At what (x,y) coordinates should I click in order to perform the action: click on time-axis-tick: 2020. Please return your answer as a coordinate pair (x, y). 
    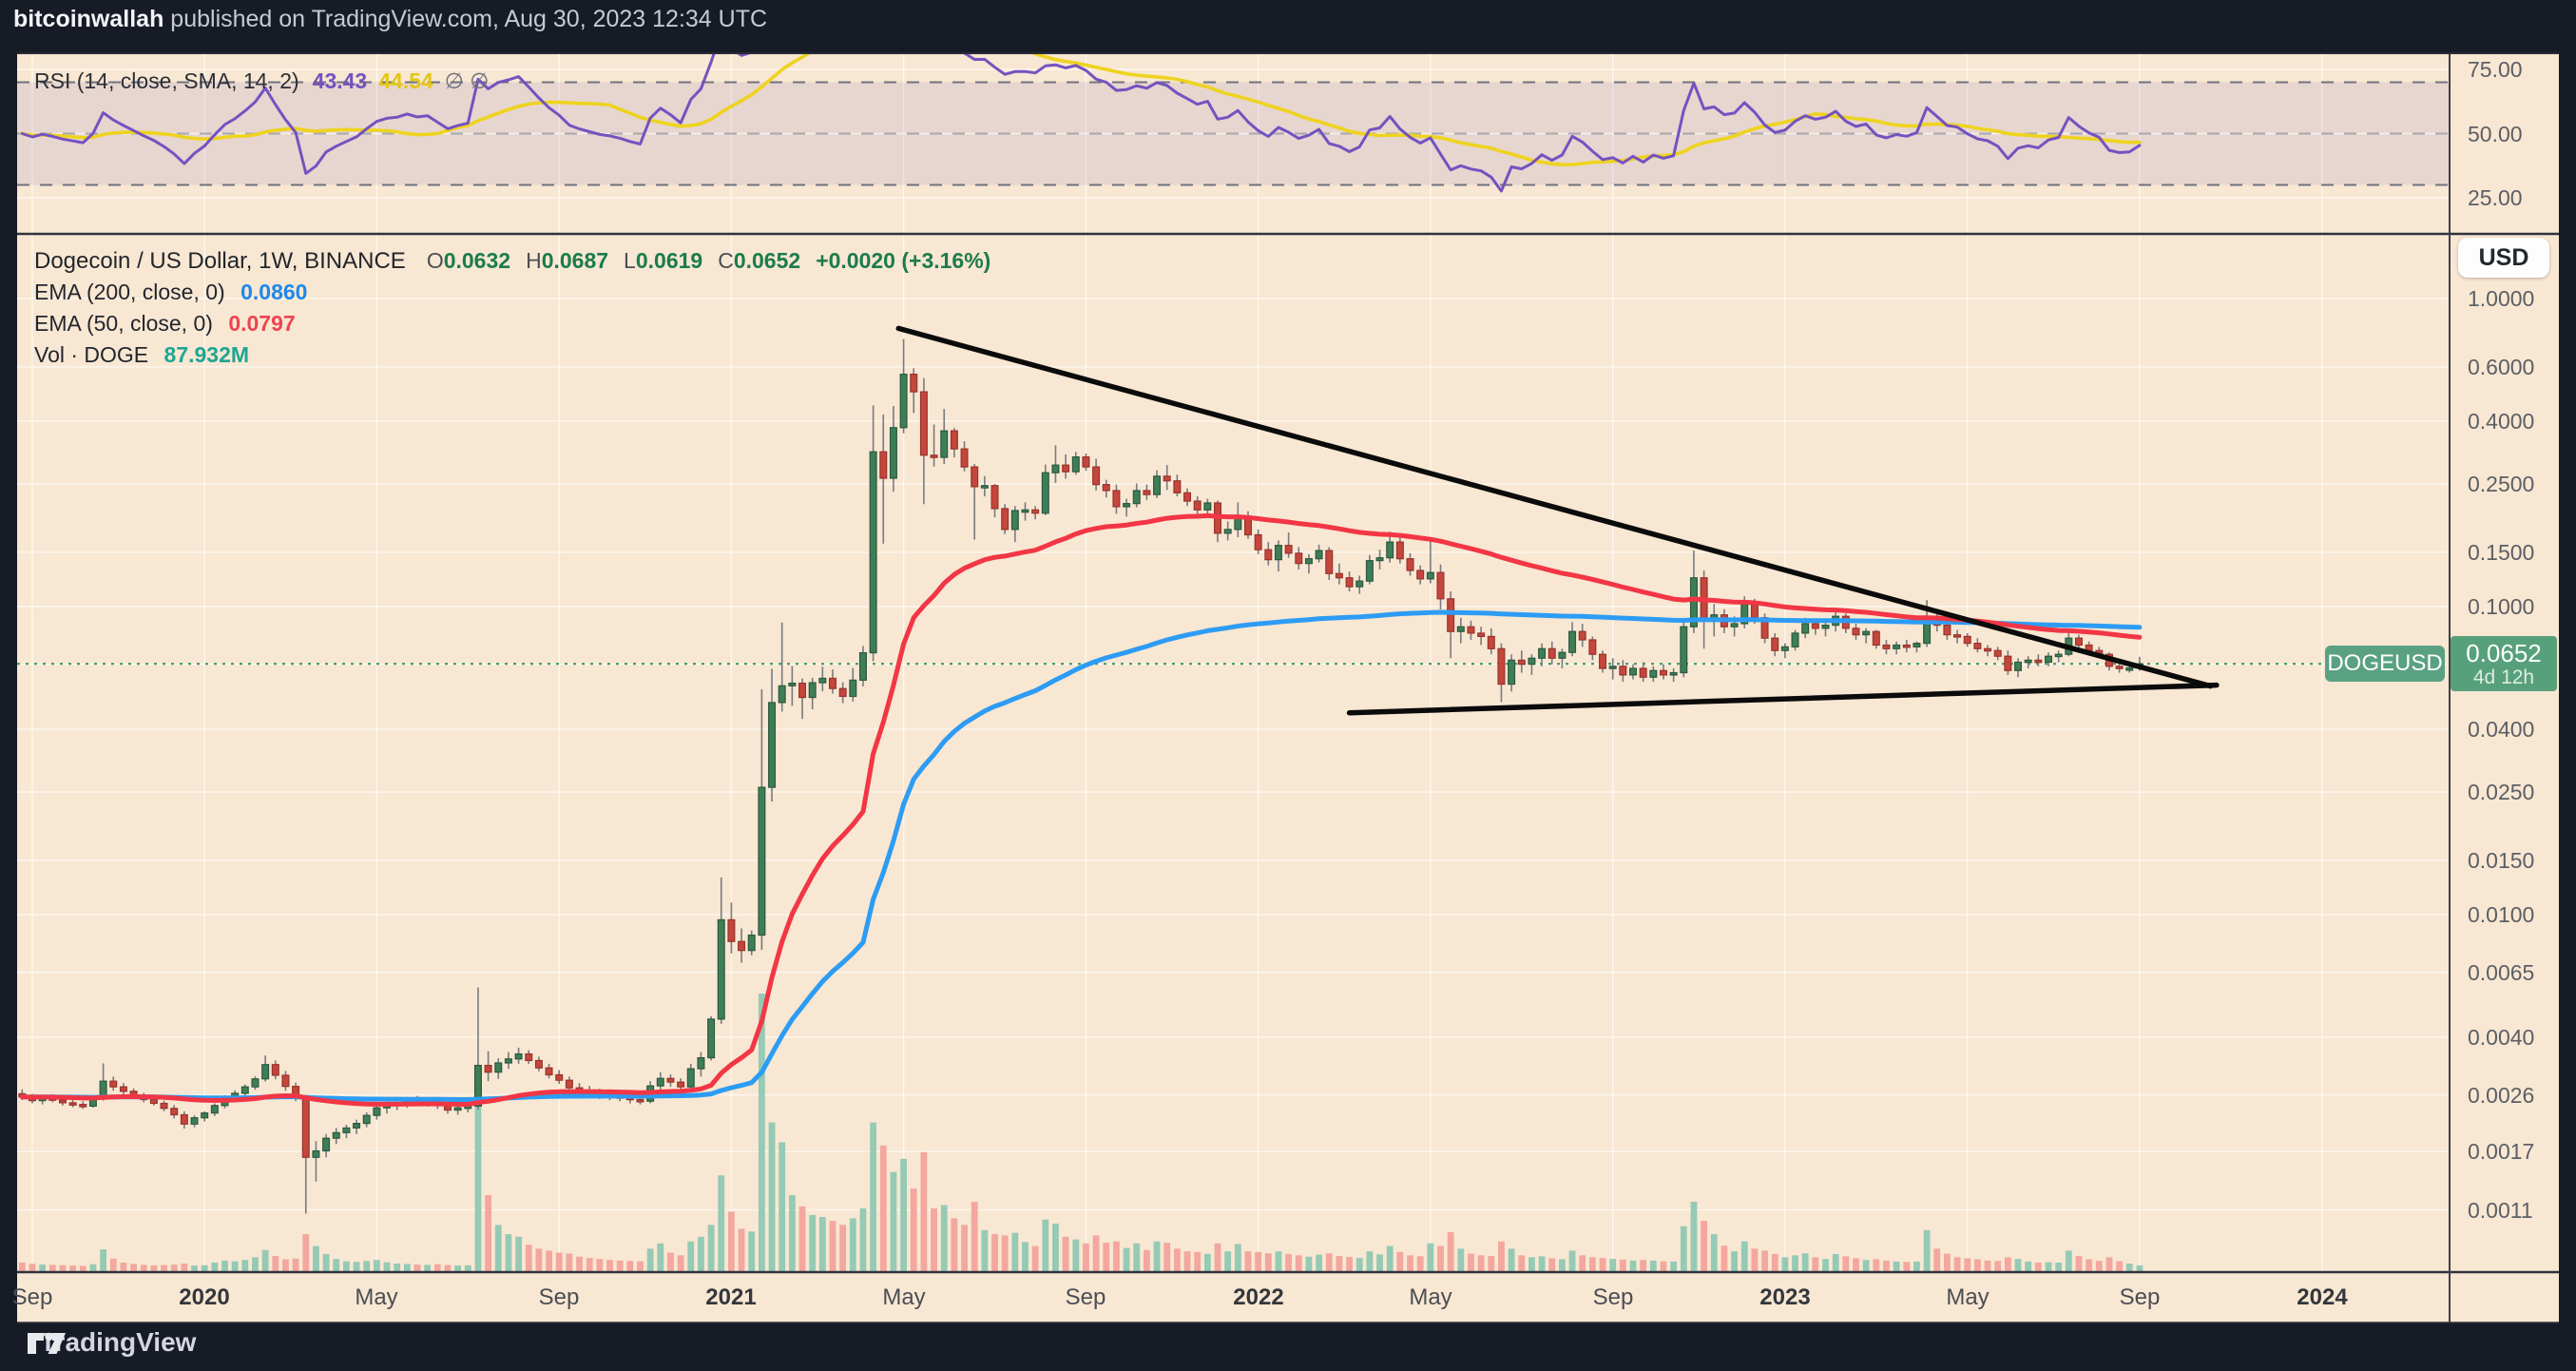
    Looking at the image, I should click on (205, 1297).